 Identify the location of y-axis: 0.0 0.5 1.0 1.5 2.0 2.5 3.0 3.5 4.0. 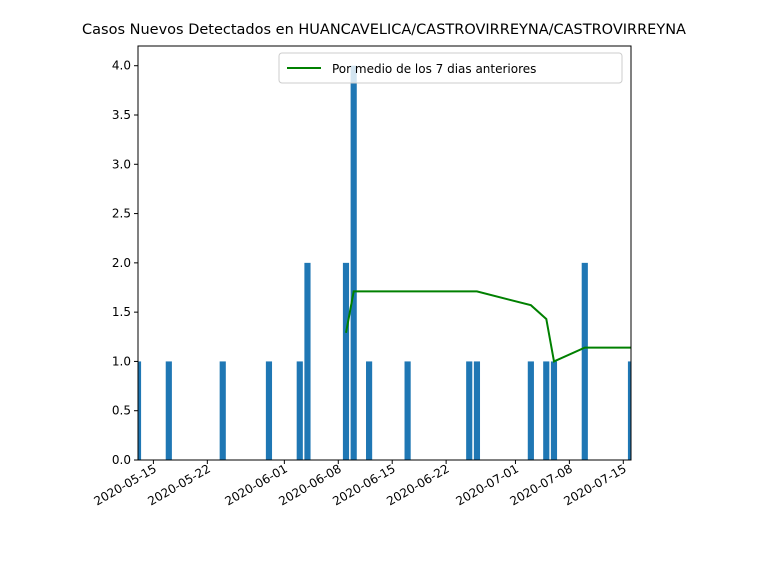
(125, 263).